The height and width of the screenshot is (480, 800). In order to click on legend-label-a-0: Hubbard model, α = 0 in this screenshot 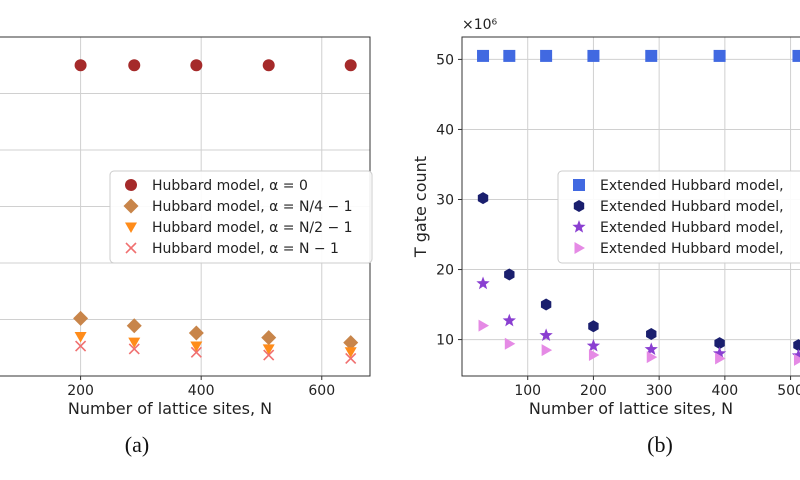, I will do `click(230, 186)`.